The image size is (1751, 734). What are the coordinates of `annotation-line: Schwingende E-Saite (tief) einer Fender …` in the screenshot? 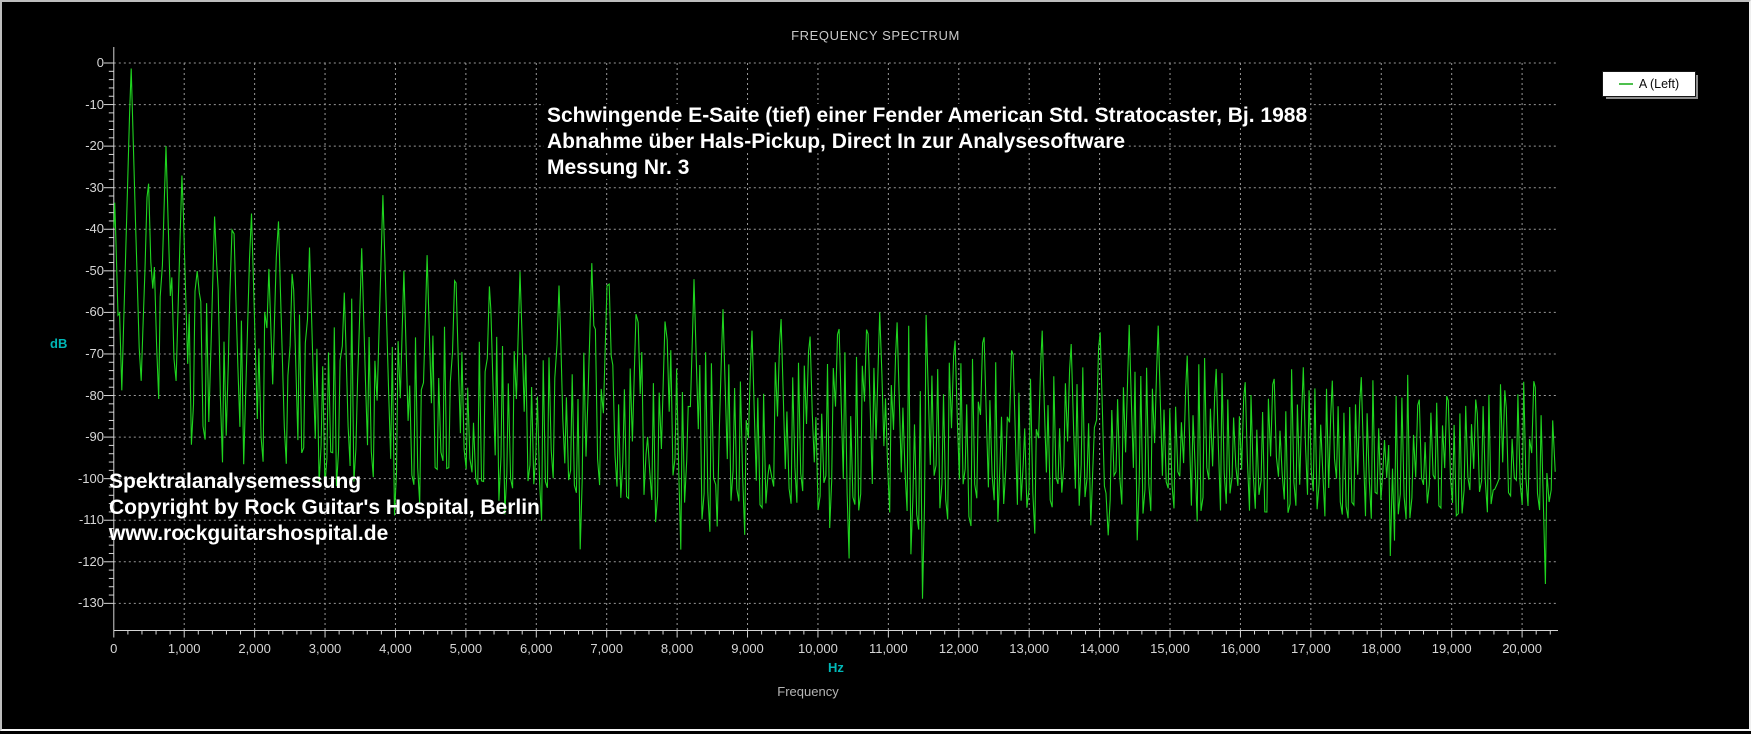 It's located at (927, 116).